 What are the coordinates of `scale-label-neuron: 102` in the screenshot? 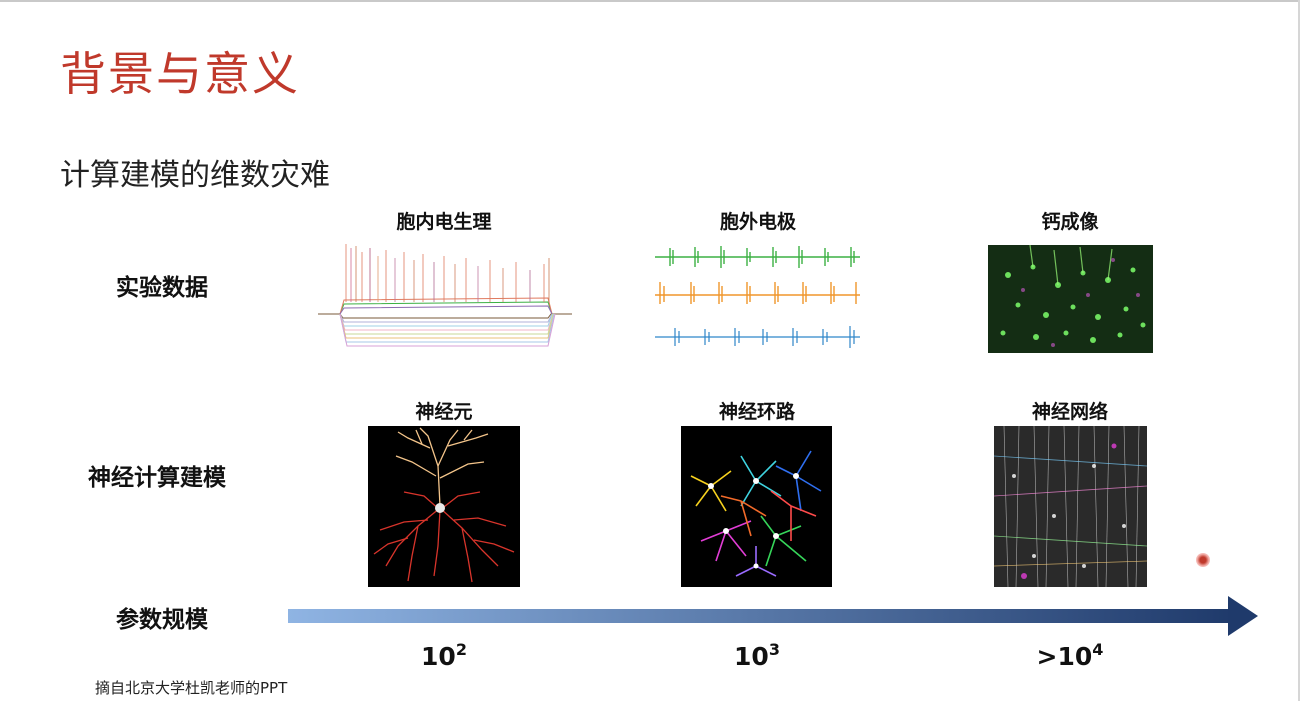 It's located at (444, 655).